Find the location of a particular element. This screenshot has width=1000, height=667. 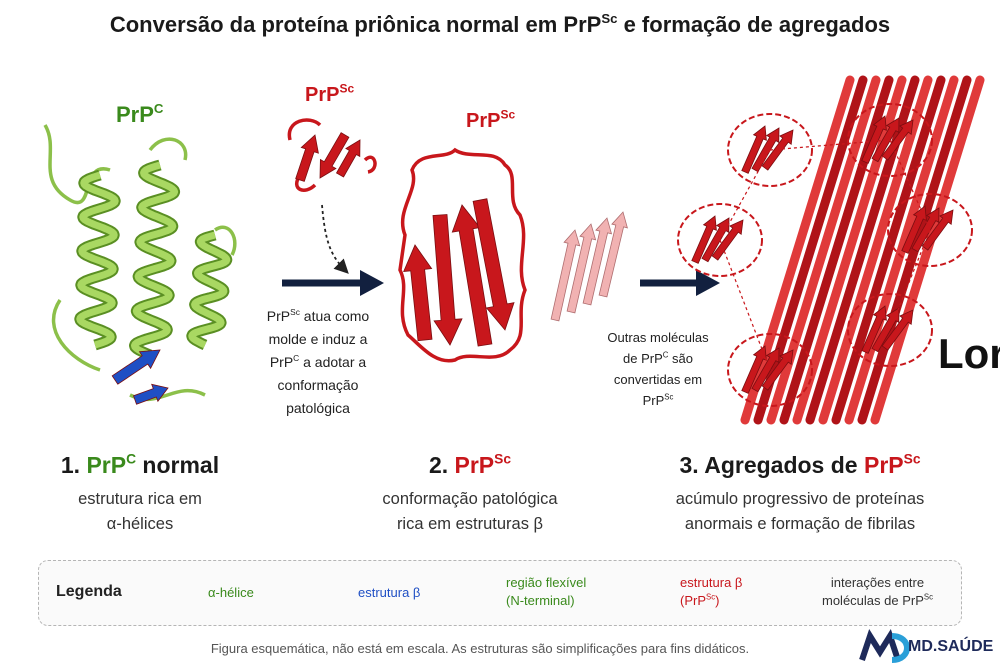

legend-title: Legenda is located at coordinates (89, 591).